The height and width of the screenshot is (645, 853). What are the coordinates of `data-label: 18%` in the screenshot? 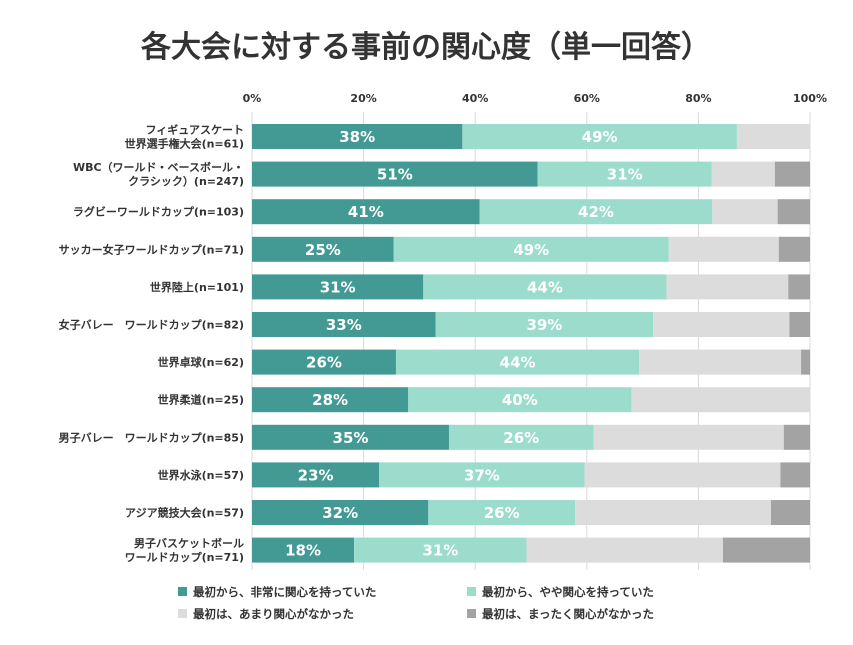 It's located at (303, 551).